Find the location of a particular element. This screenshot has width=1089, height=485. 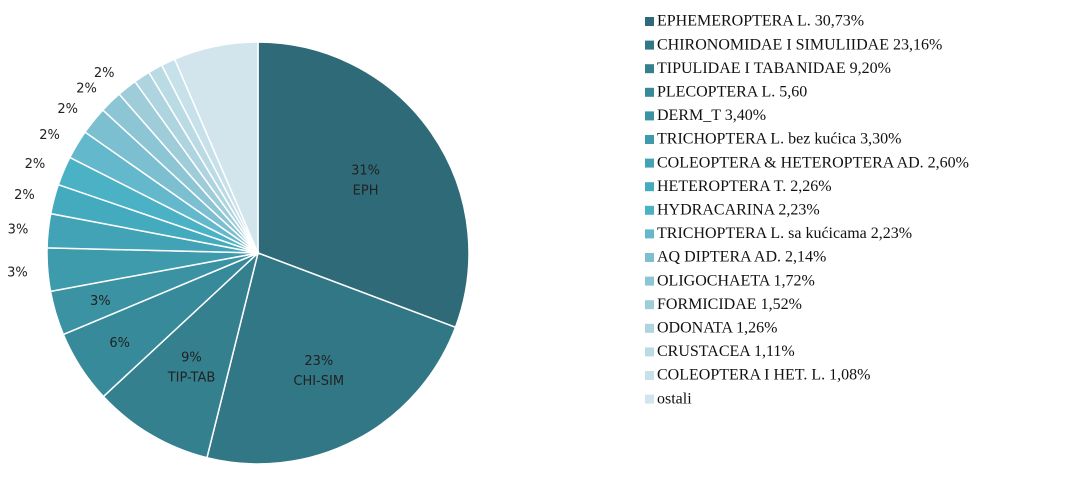

legend-label: TRICHOPTERA L. sa kućicama 2,23% is located at coordinates (784, 233).